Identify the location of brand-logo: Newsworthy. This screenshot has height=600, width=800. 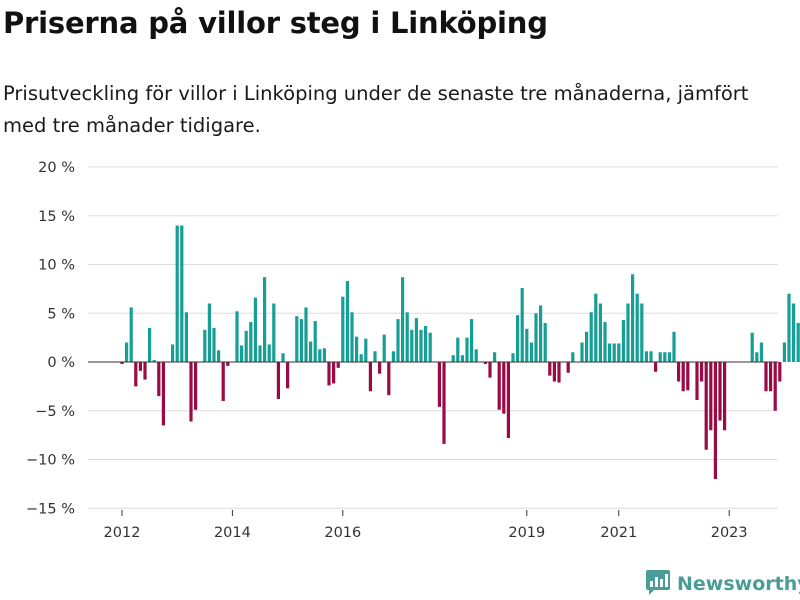
(722, 584).